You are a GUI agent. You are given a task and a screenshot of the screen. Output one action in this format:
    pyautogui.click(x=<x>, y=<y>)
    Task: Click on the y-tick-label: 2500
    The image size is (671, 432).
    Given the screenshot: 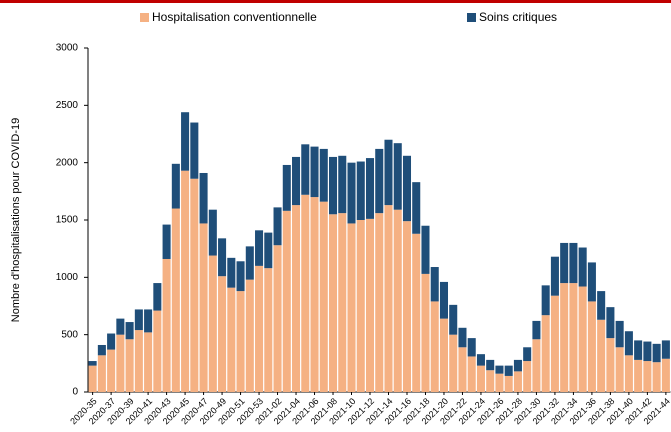 What is the action you would take?
    pyautogui.click(x=67, y=105)
    